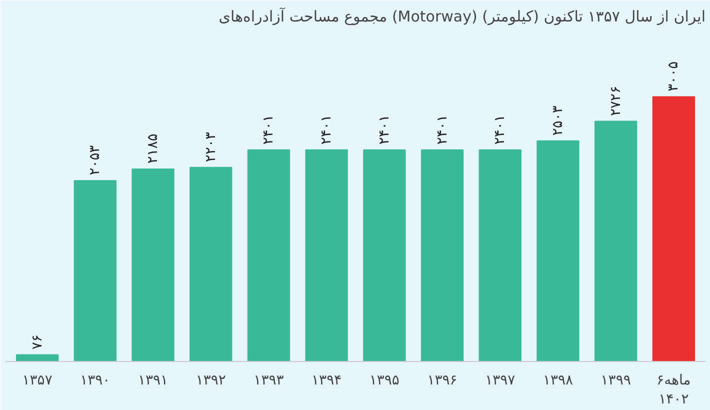 This screenshot has height=410, width=710. I want to click on chart-title: مجموع مساحت آزادراه‌های (Motorway) ایران از سال ۱۳۵۷ تاکنون (کیلومتر), so click(462, 16).